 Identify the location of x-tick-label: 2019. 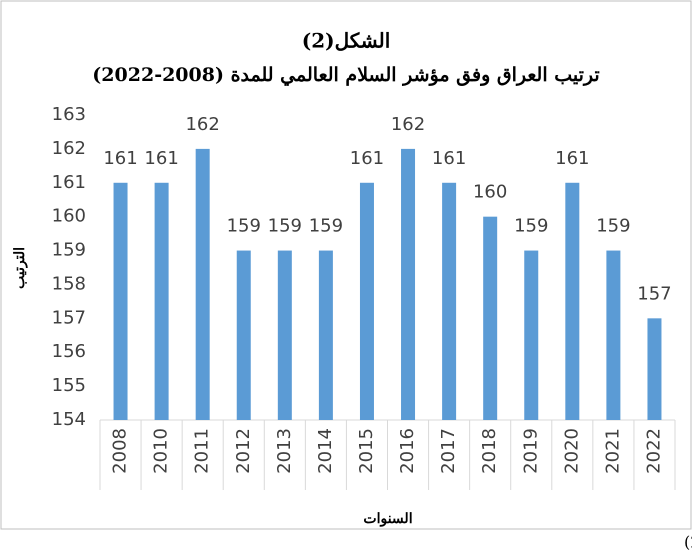
(530, 451).